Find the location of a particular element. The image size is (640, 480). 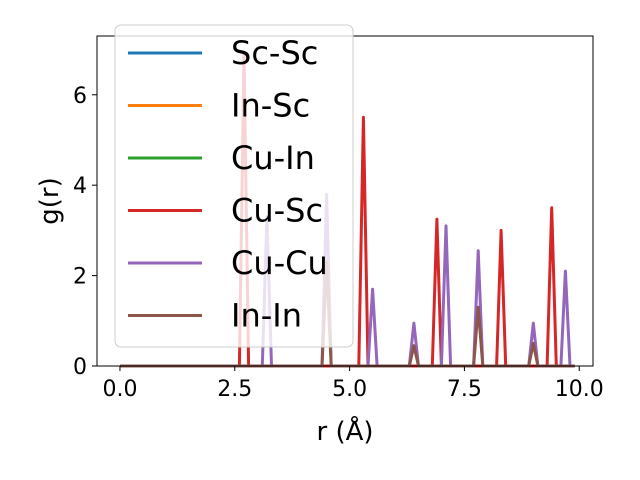

x-tick-label: 2.5 is located at coordinates (234, 389).